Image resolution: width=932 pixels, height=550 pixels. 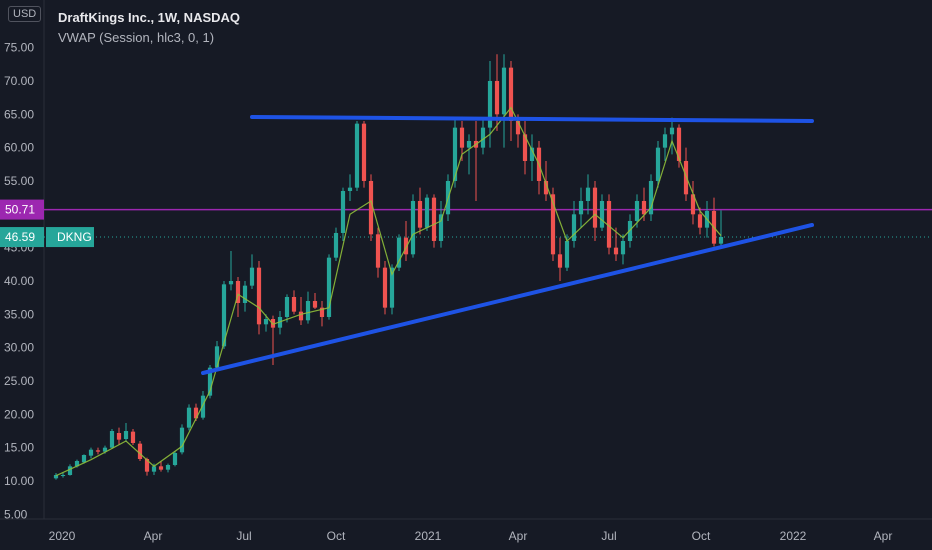 What do you see at coordinates (62, 536) in the screenshot?
I see `x-tick-label: 2020` at bounding box center [62, 536].